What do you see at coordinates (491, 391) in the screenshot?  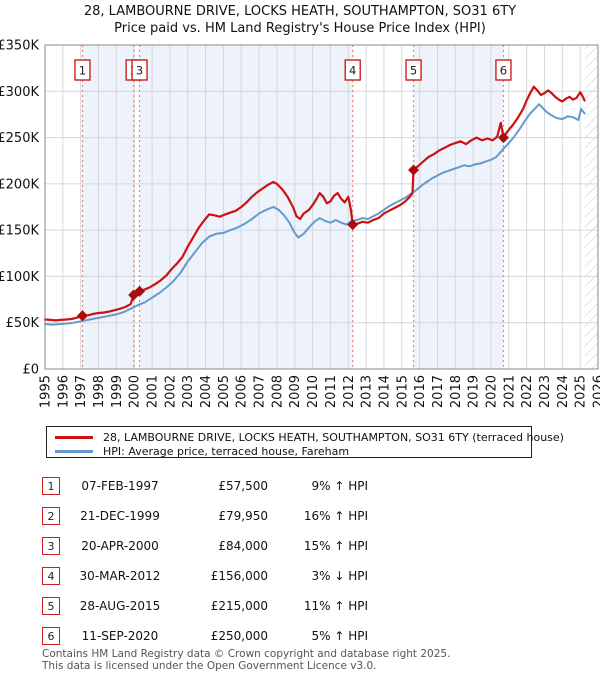 I see `svg-text: 2020` at bounding box center [491, 391].